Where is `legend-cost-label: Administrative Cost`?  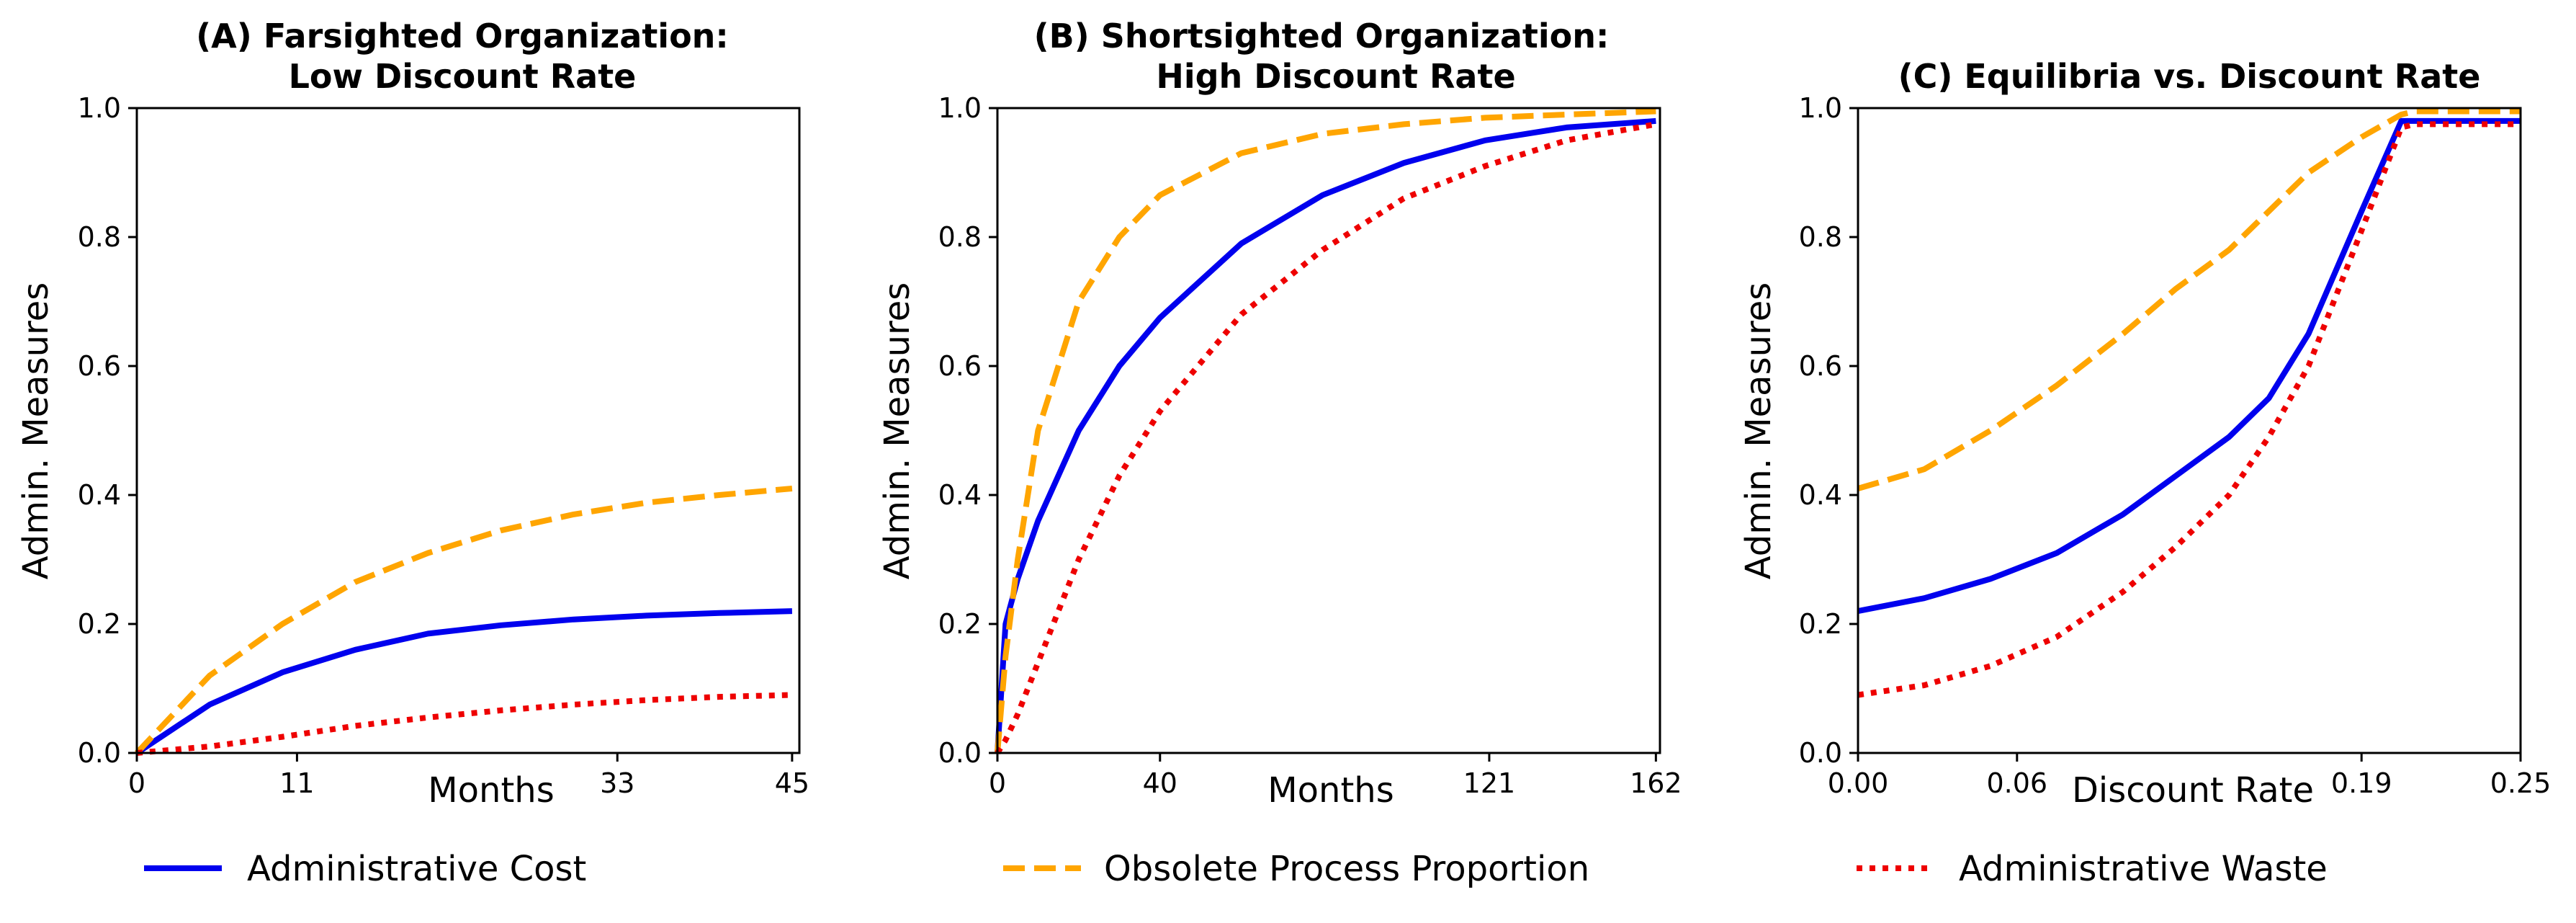 legend-cost-label: Administrative Cost is located at coordinates (416, 869).